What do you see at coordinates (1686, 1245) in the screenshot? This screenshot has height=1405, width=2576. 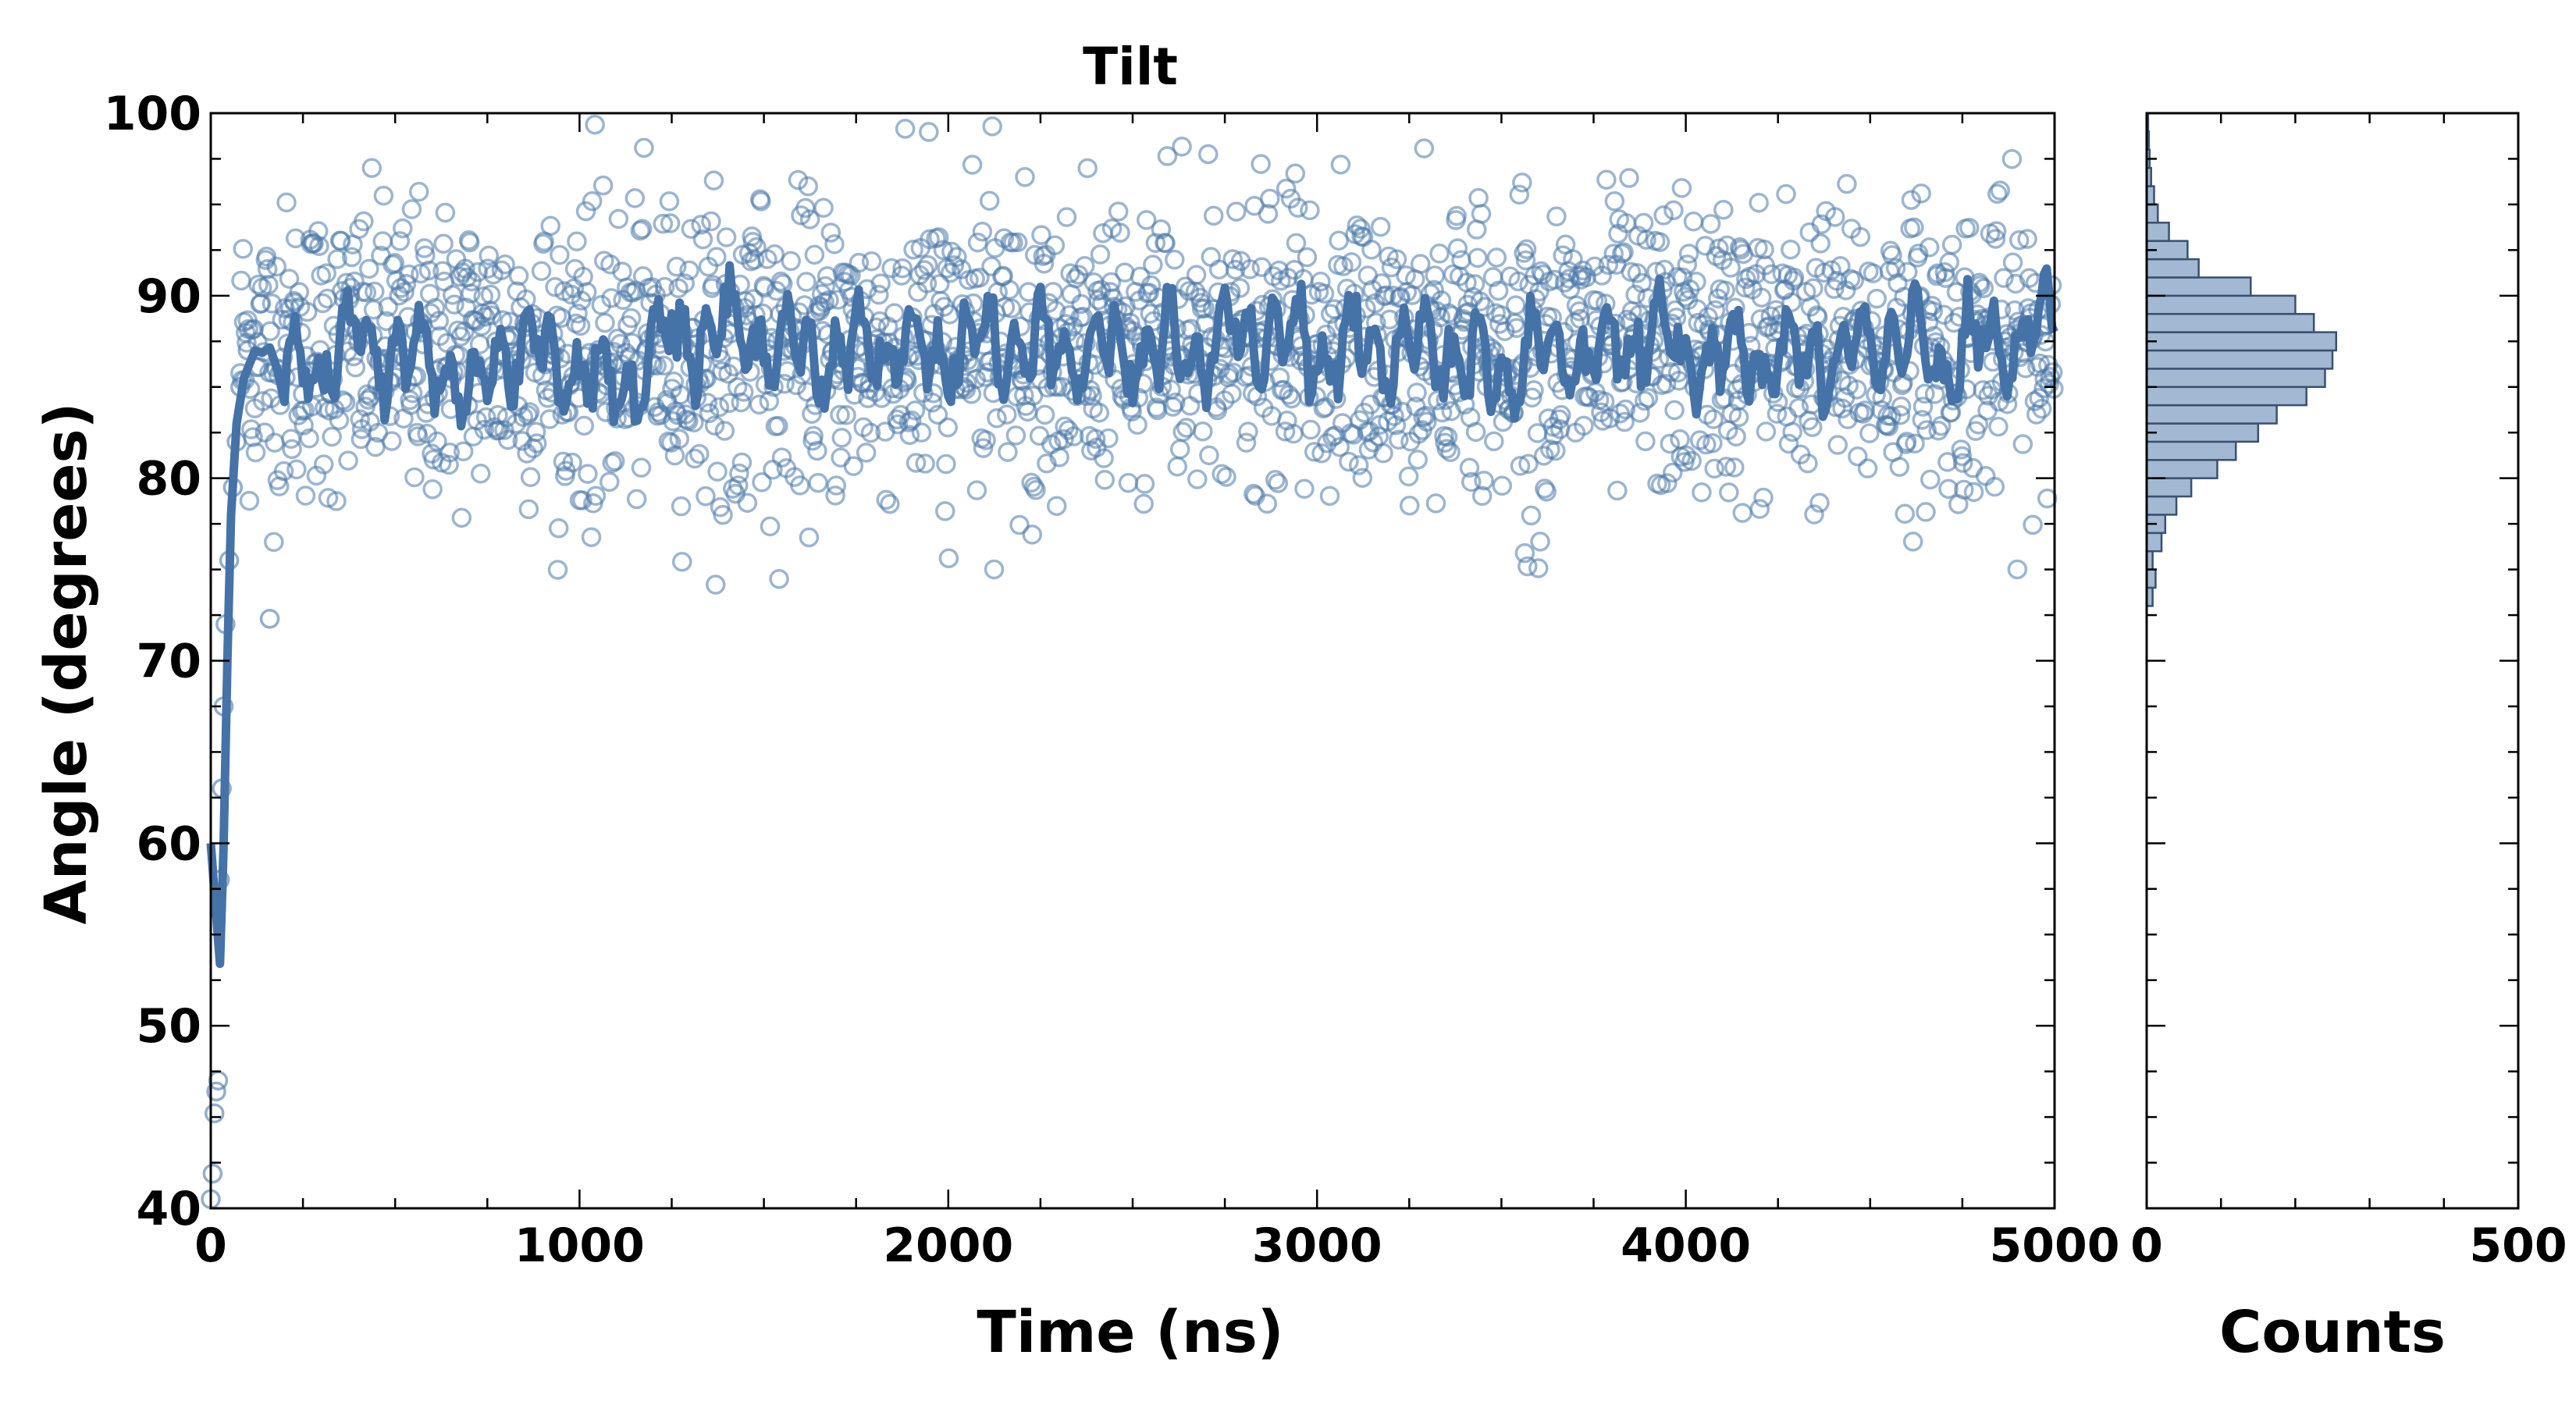 I see `x-tick-label: 4000` at bounding box center [1686, 1245].